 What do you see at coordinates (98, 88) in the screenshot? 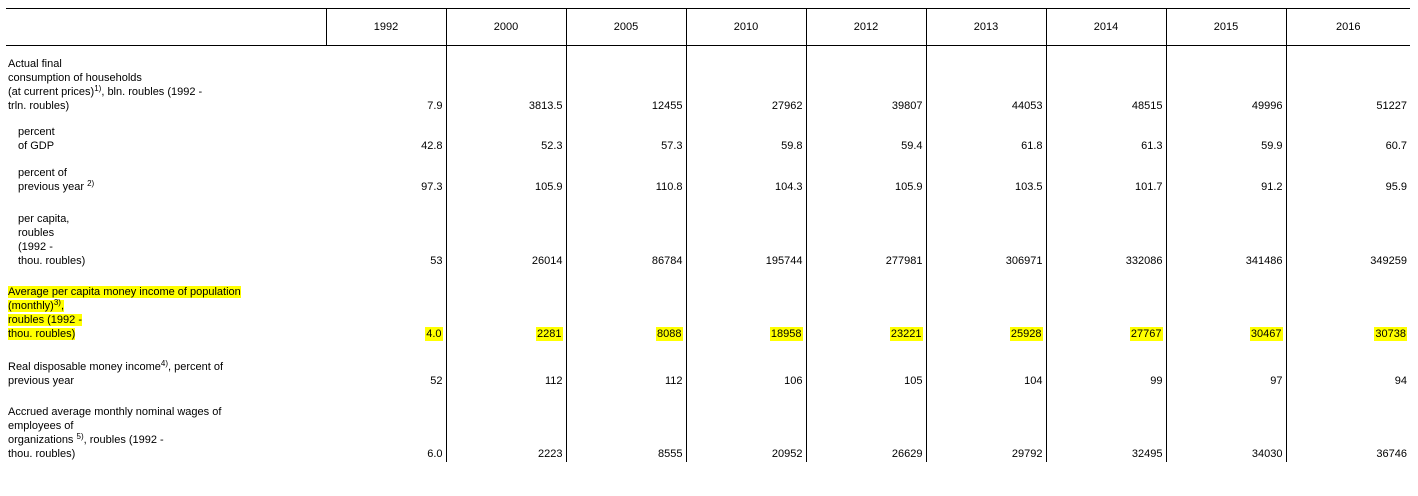
I see `footnote-marker: 1)` at bounding box center [98, 88].